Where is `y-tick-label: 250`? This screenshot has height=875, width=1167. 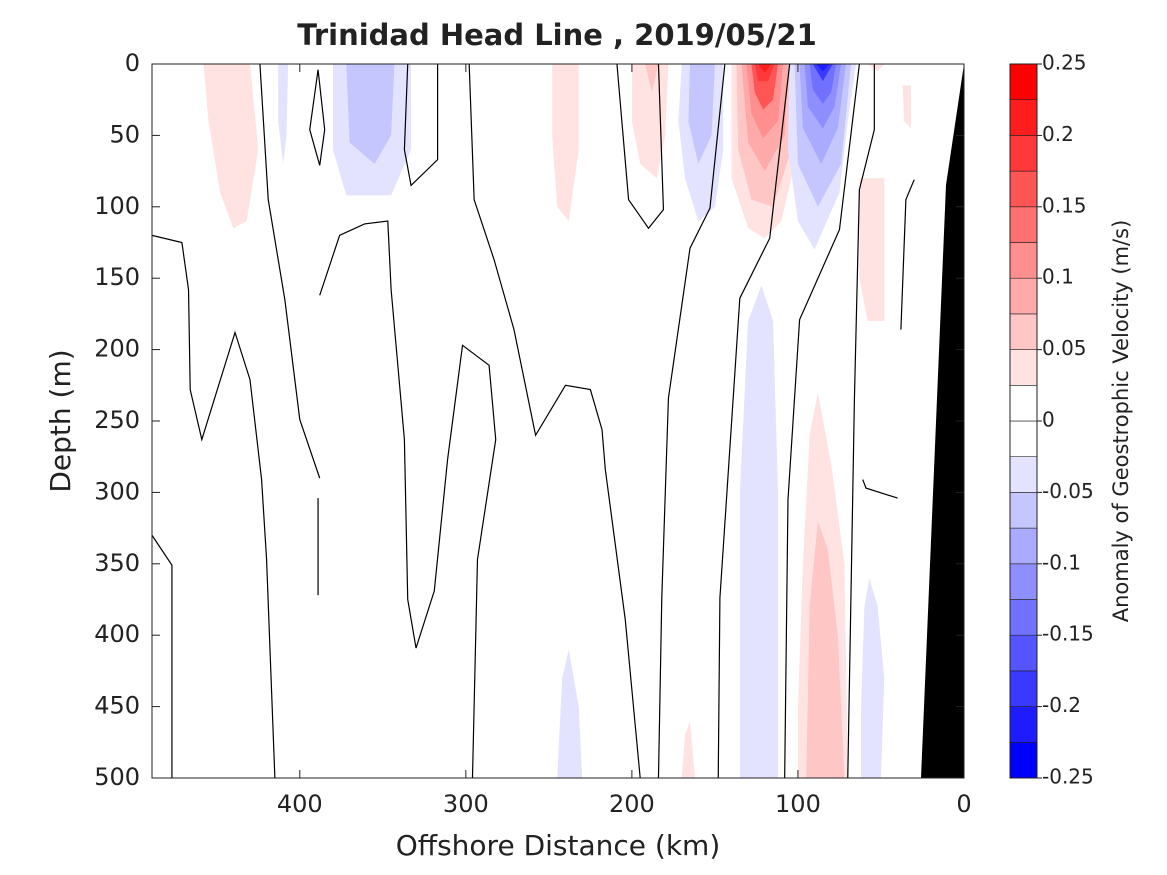
y-tick-label: 250 is located at coordinates (117, 420).